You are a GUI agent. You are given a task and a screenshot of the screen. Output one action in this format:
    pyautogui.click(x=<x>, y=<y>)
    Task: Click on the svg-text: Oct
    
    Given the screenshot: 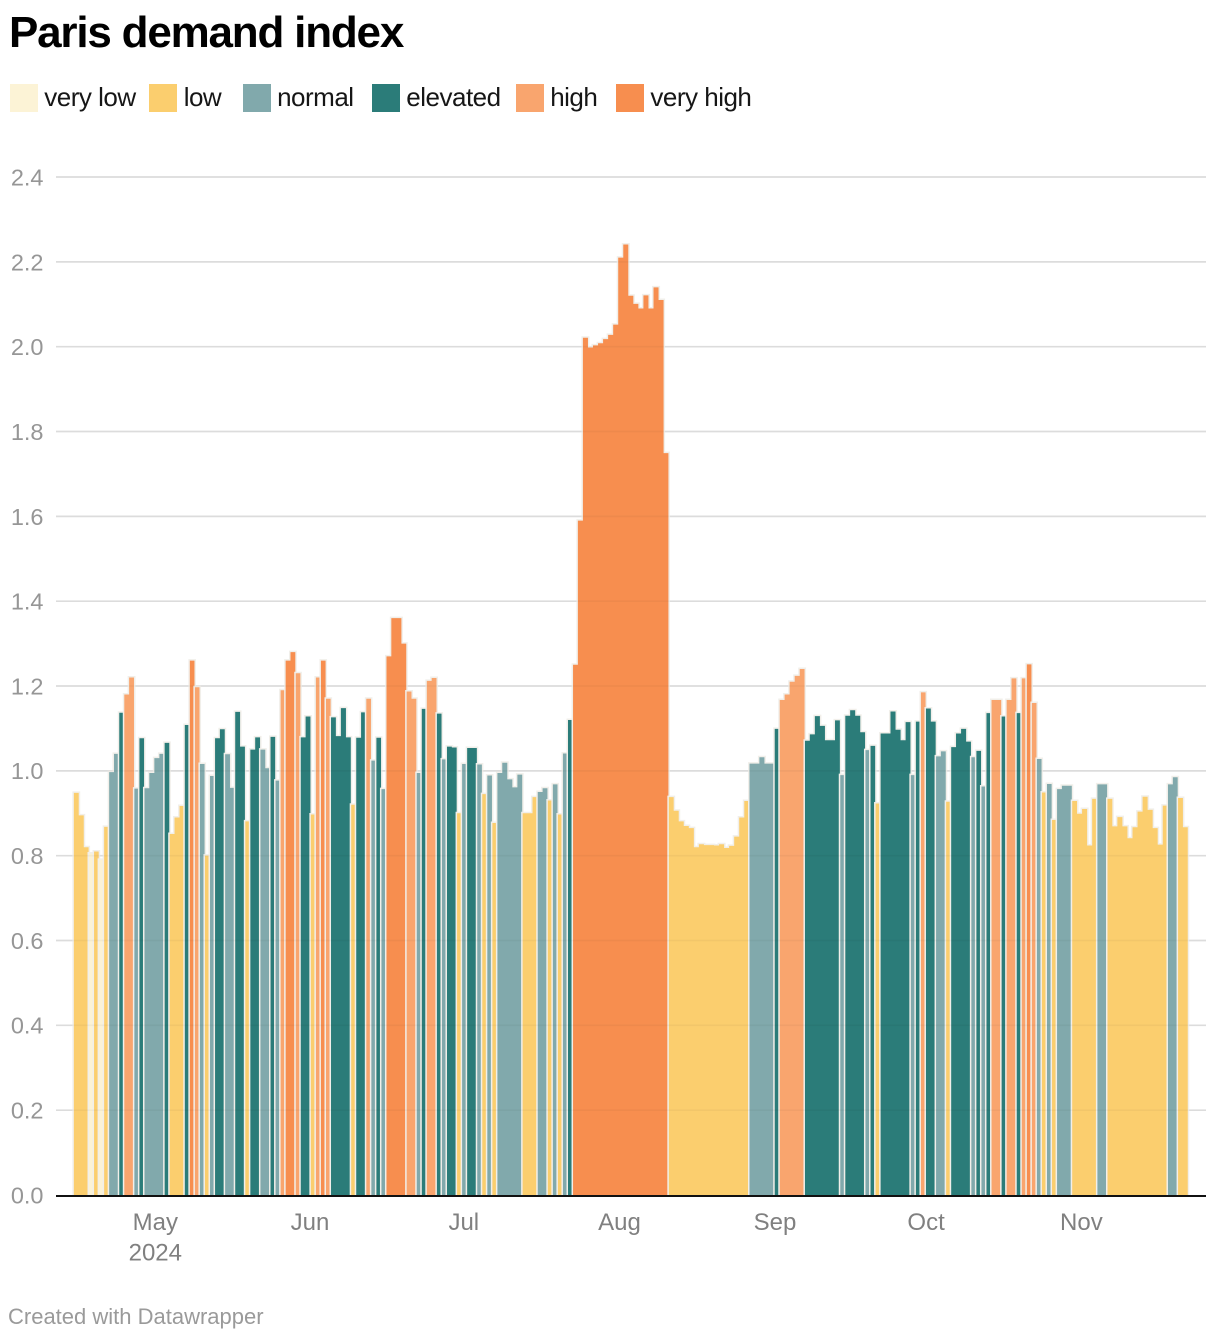 What is the action you would take?
    pyautogui.click(x=926, y=1222)
    